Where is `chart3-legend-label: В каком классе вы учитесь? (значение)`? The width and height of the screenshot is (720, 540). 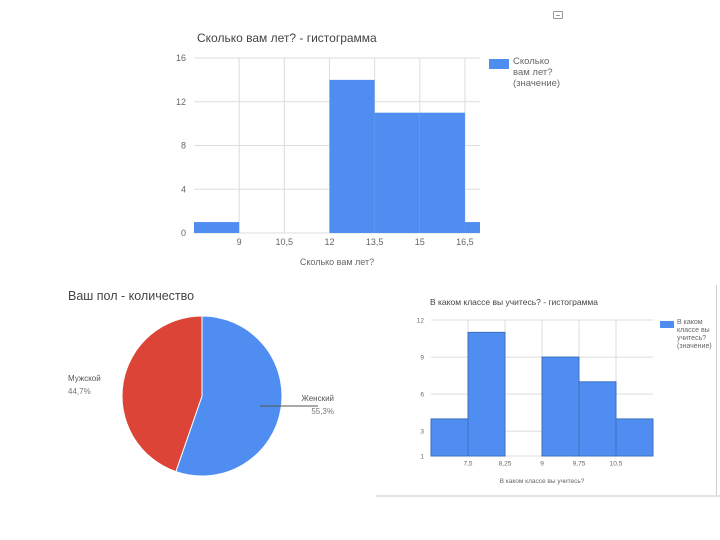 chart3-legend-label: В каком классе вы учитесь? (значение) is located at coordinates (694, 335).